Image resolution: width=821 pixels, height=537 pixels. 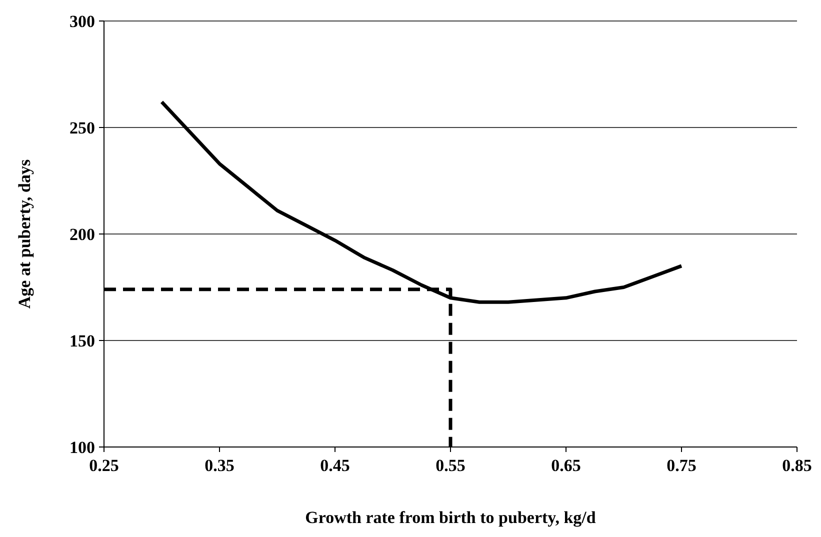 What do you see at coordinates (450, 517) in the screenshot?
I see `x-axis-title: Growth rate from birth to puberty, kg/d` at bounding box center [450, 517].